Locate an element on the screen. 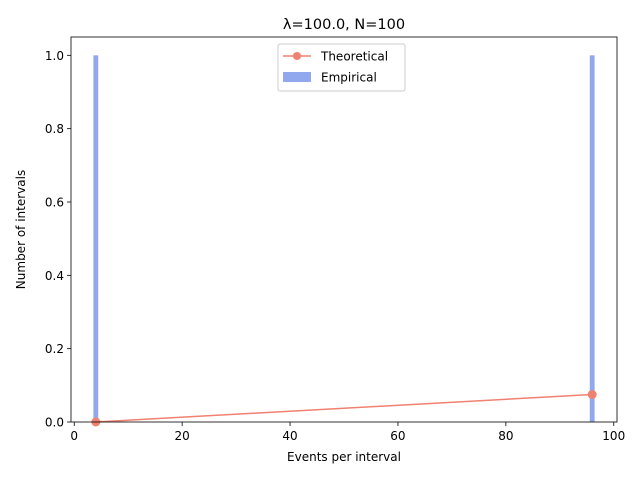 Image resolution: width=640 pixels, height=480 pixels. y-tick-label: 1.0 is located at coordinates (54, 56).